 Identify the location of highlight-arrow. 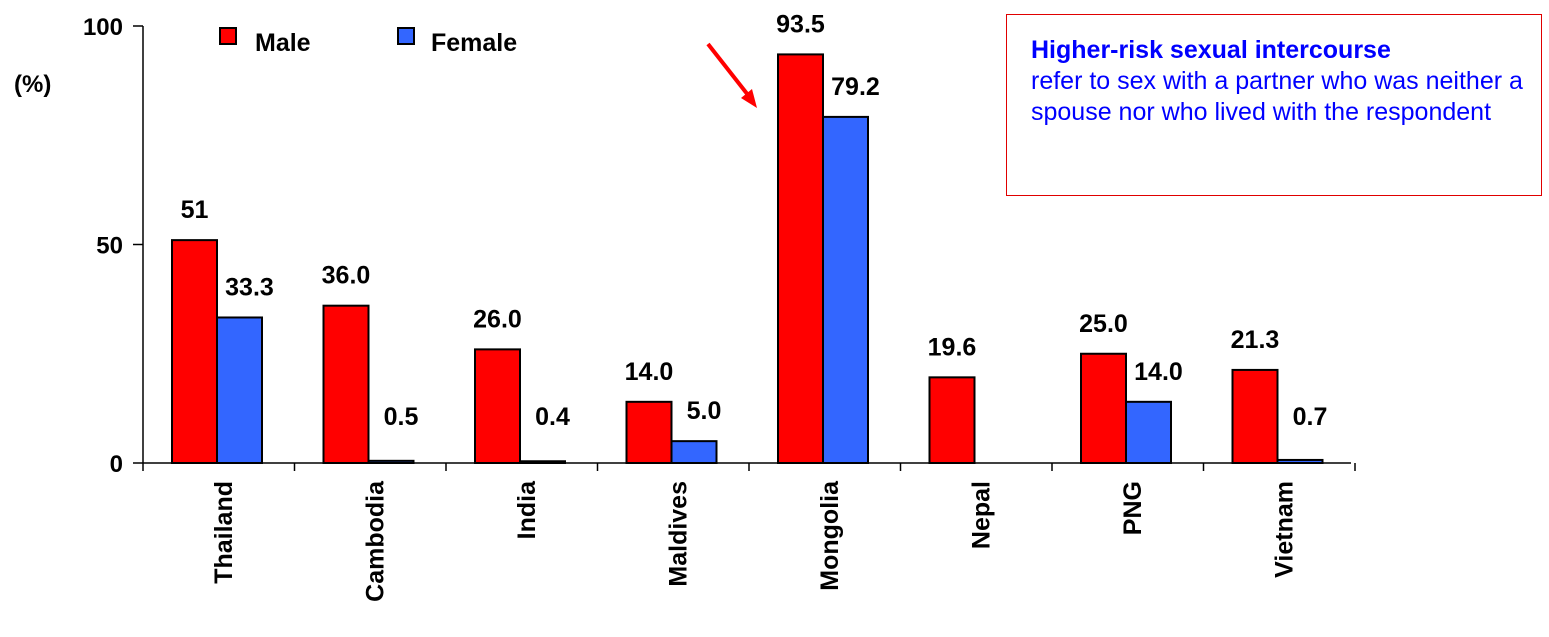
(731, 75).